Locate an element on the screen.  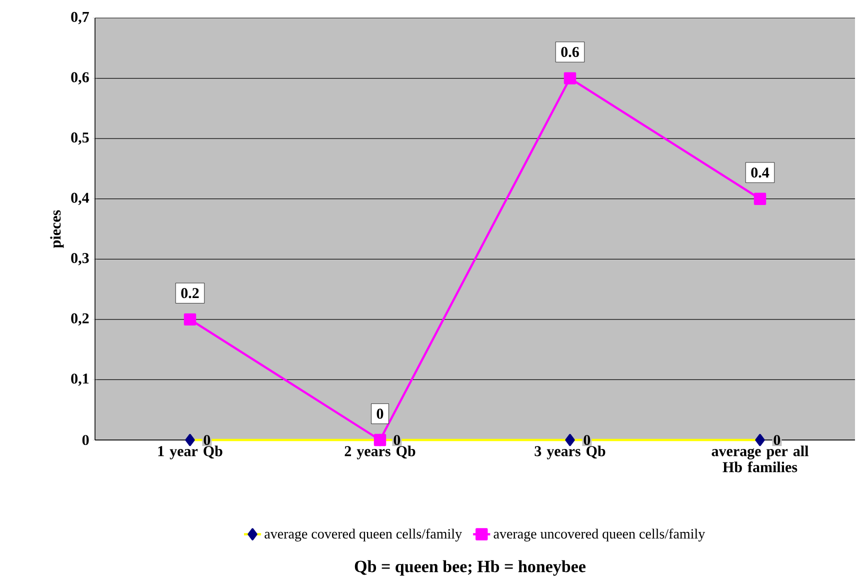
y-tick-label: 0,7 is located at coordinates (80, 18).